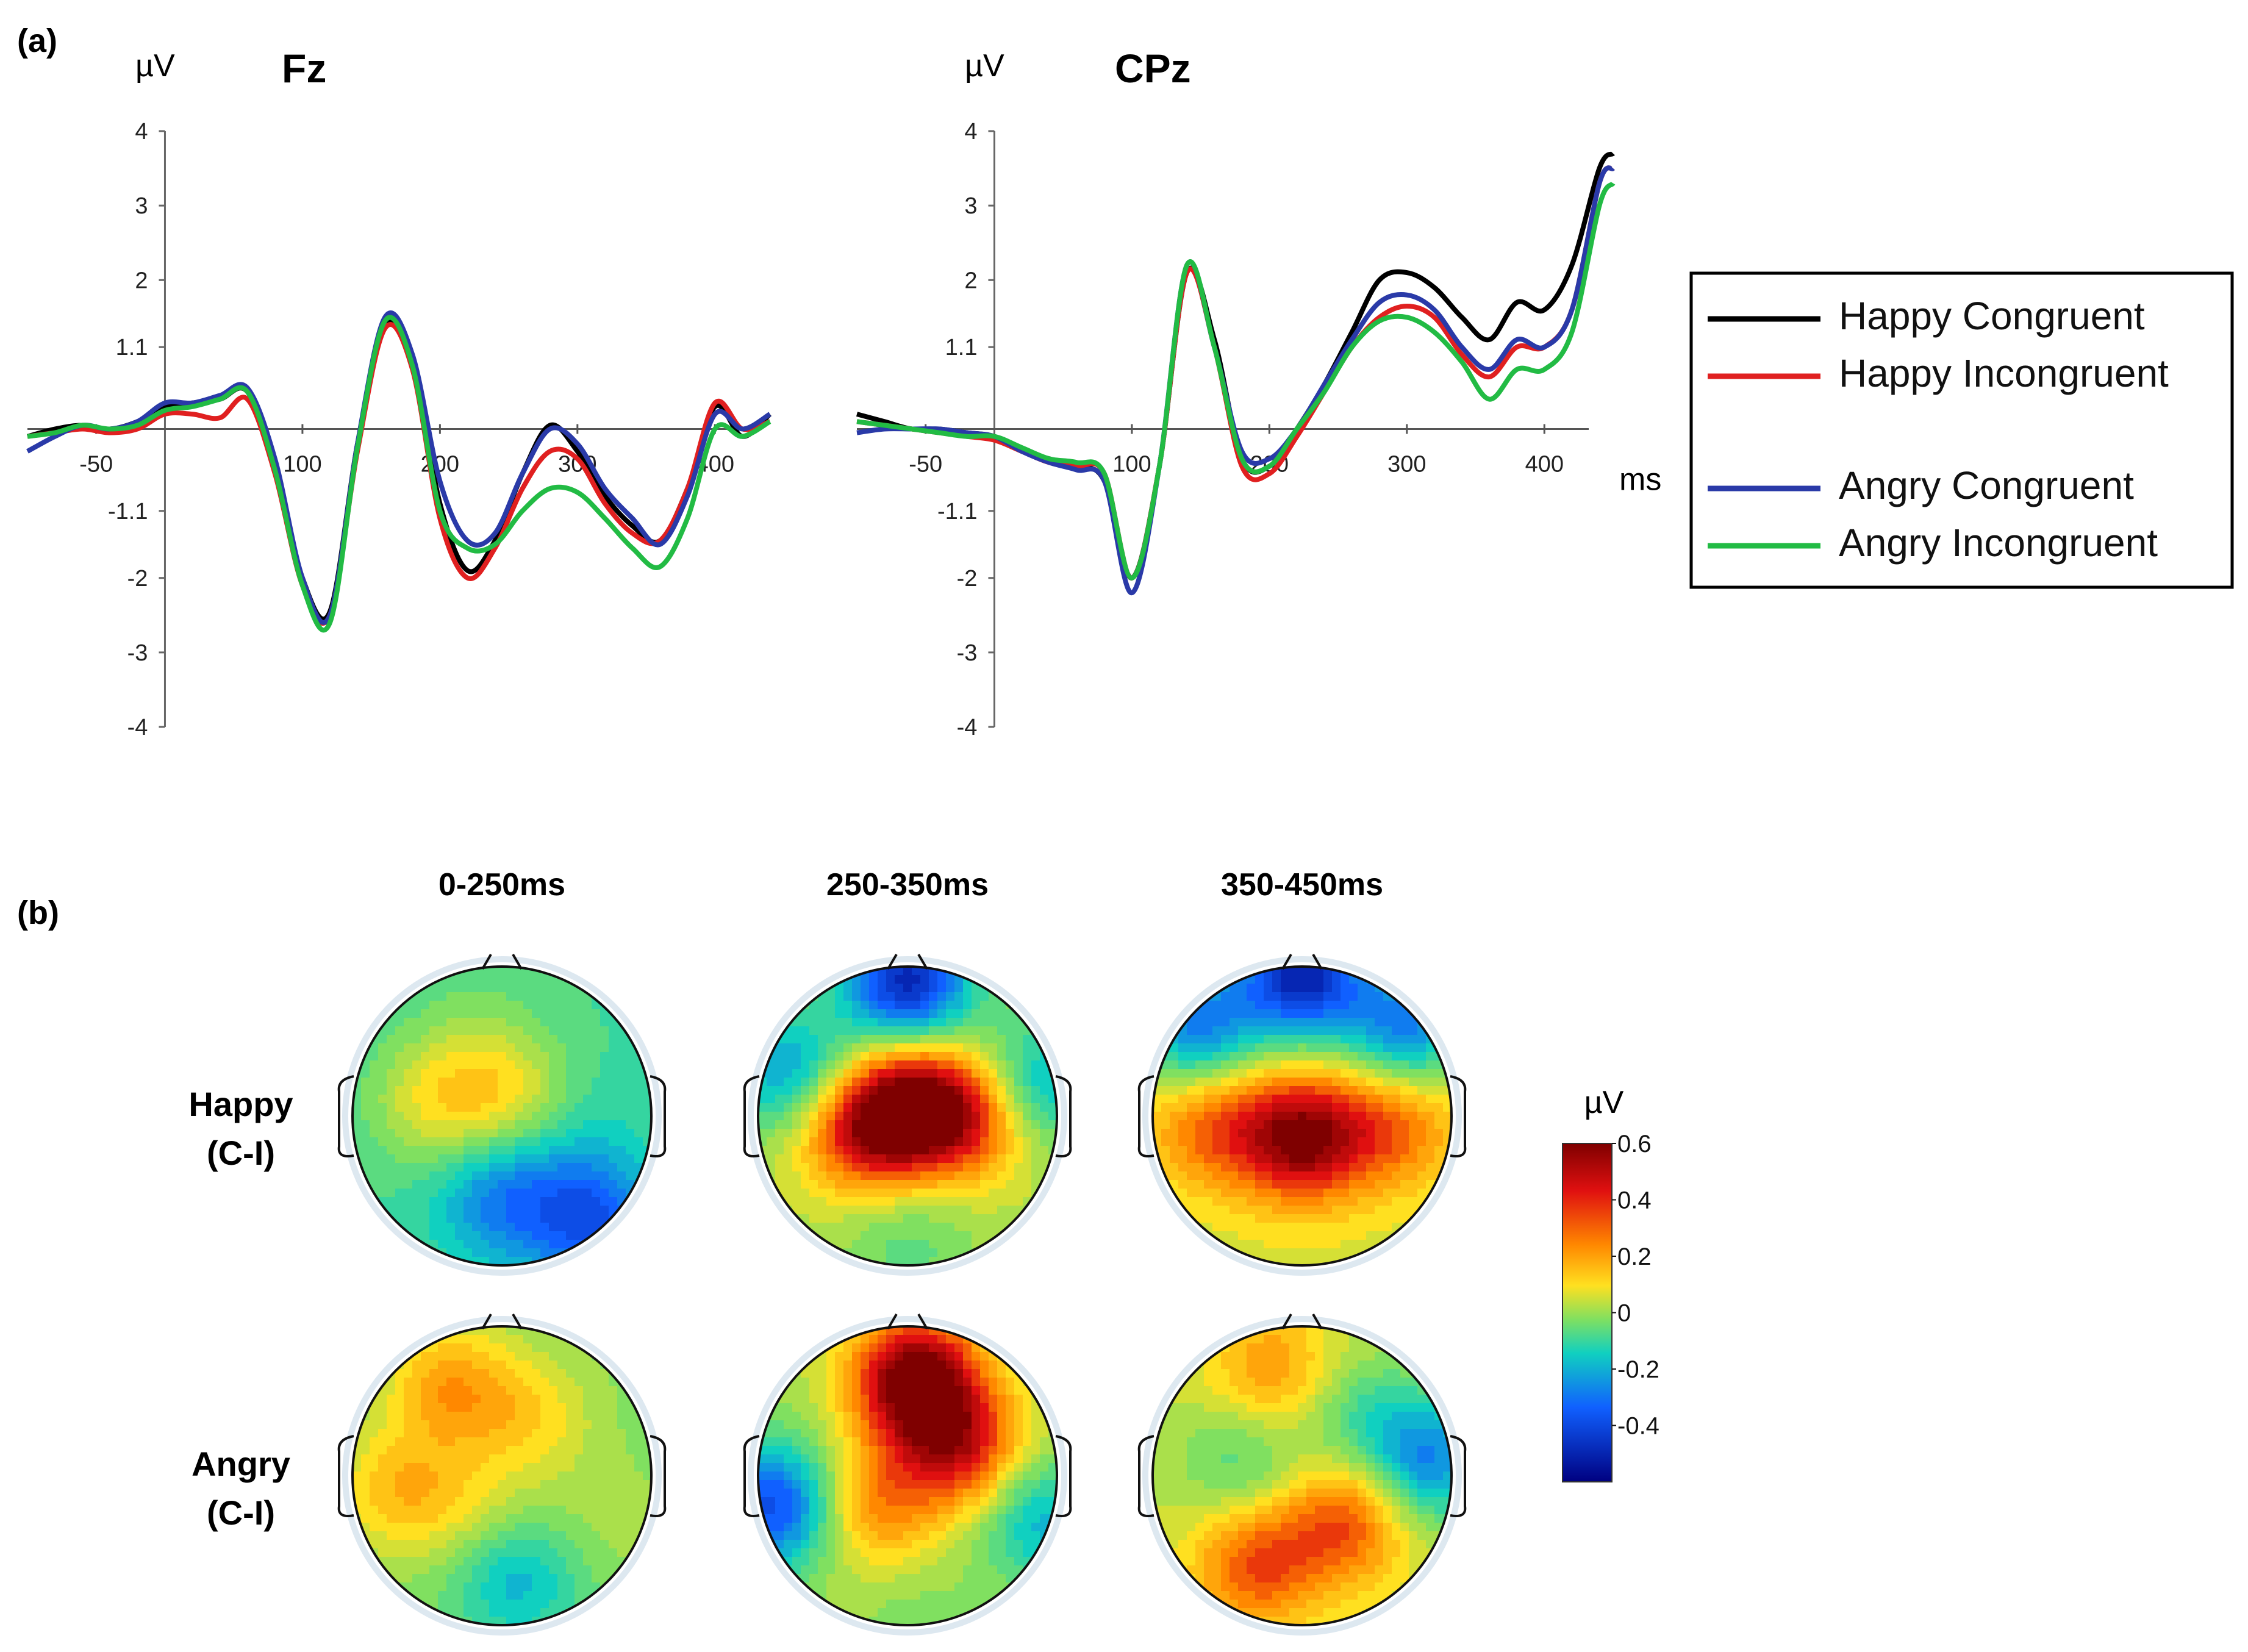 This screenshot has height=1652, width=2248. I want to click on topo-row-label-angry: Angry, so click(241, 1464).